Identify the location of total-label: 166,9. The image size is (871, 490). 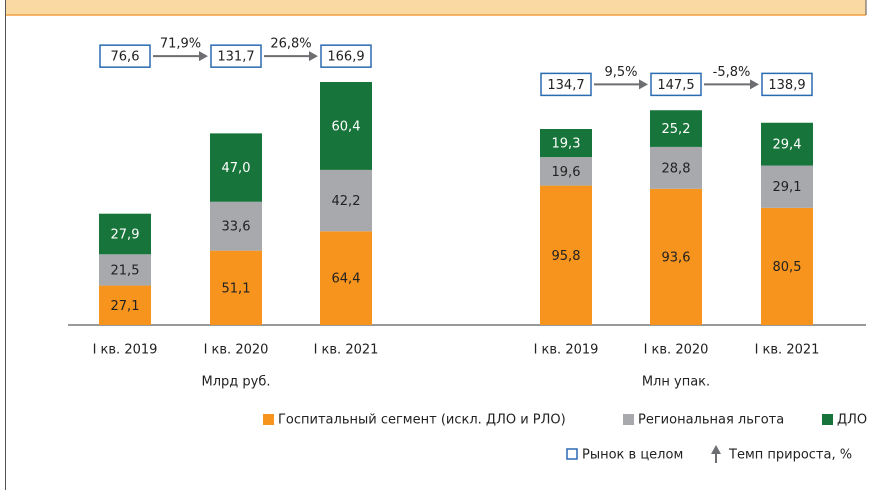
(345, 57).